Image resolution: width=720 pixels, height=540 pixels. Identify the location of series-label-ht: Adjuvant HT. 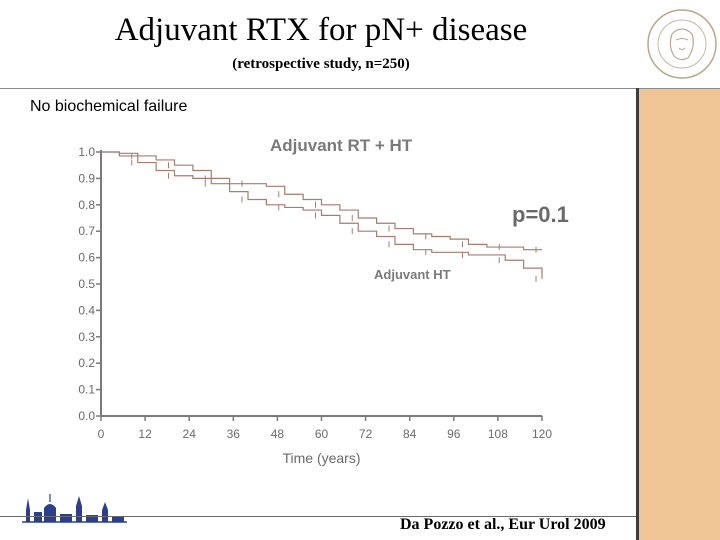
(412, 274).